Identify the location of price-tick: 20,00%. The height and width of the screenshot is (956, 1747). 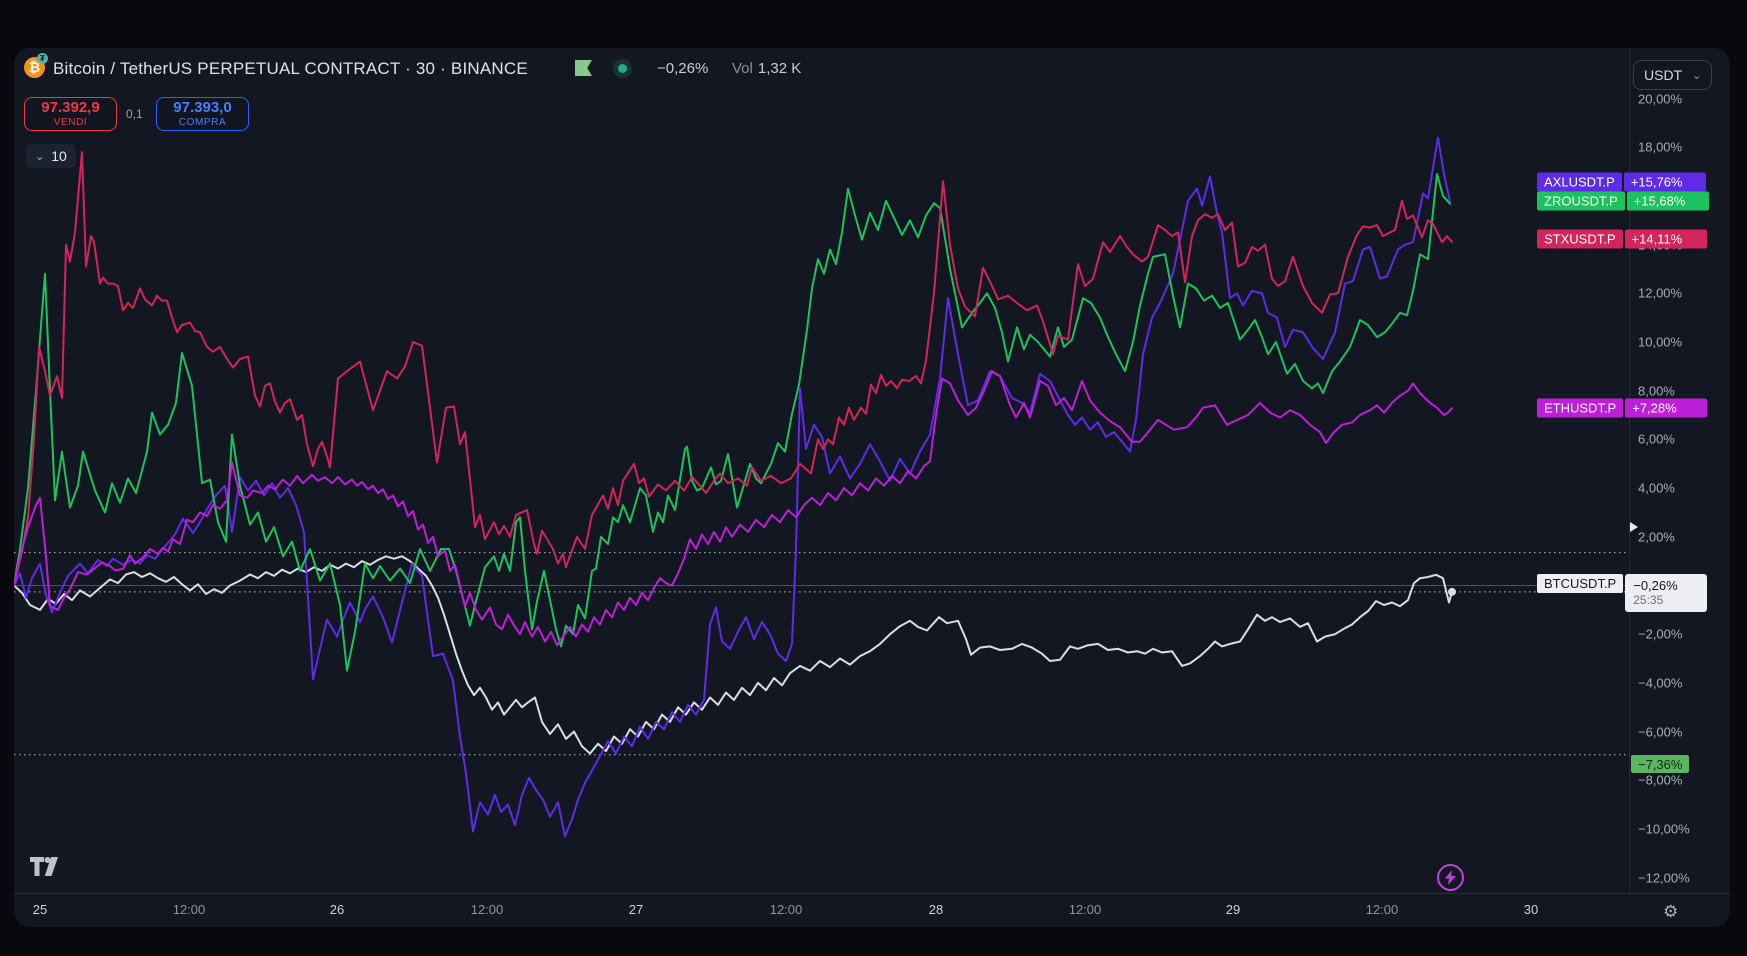
(1660, 98).